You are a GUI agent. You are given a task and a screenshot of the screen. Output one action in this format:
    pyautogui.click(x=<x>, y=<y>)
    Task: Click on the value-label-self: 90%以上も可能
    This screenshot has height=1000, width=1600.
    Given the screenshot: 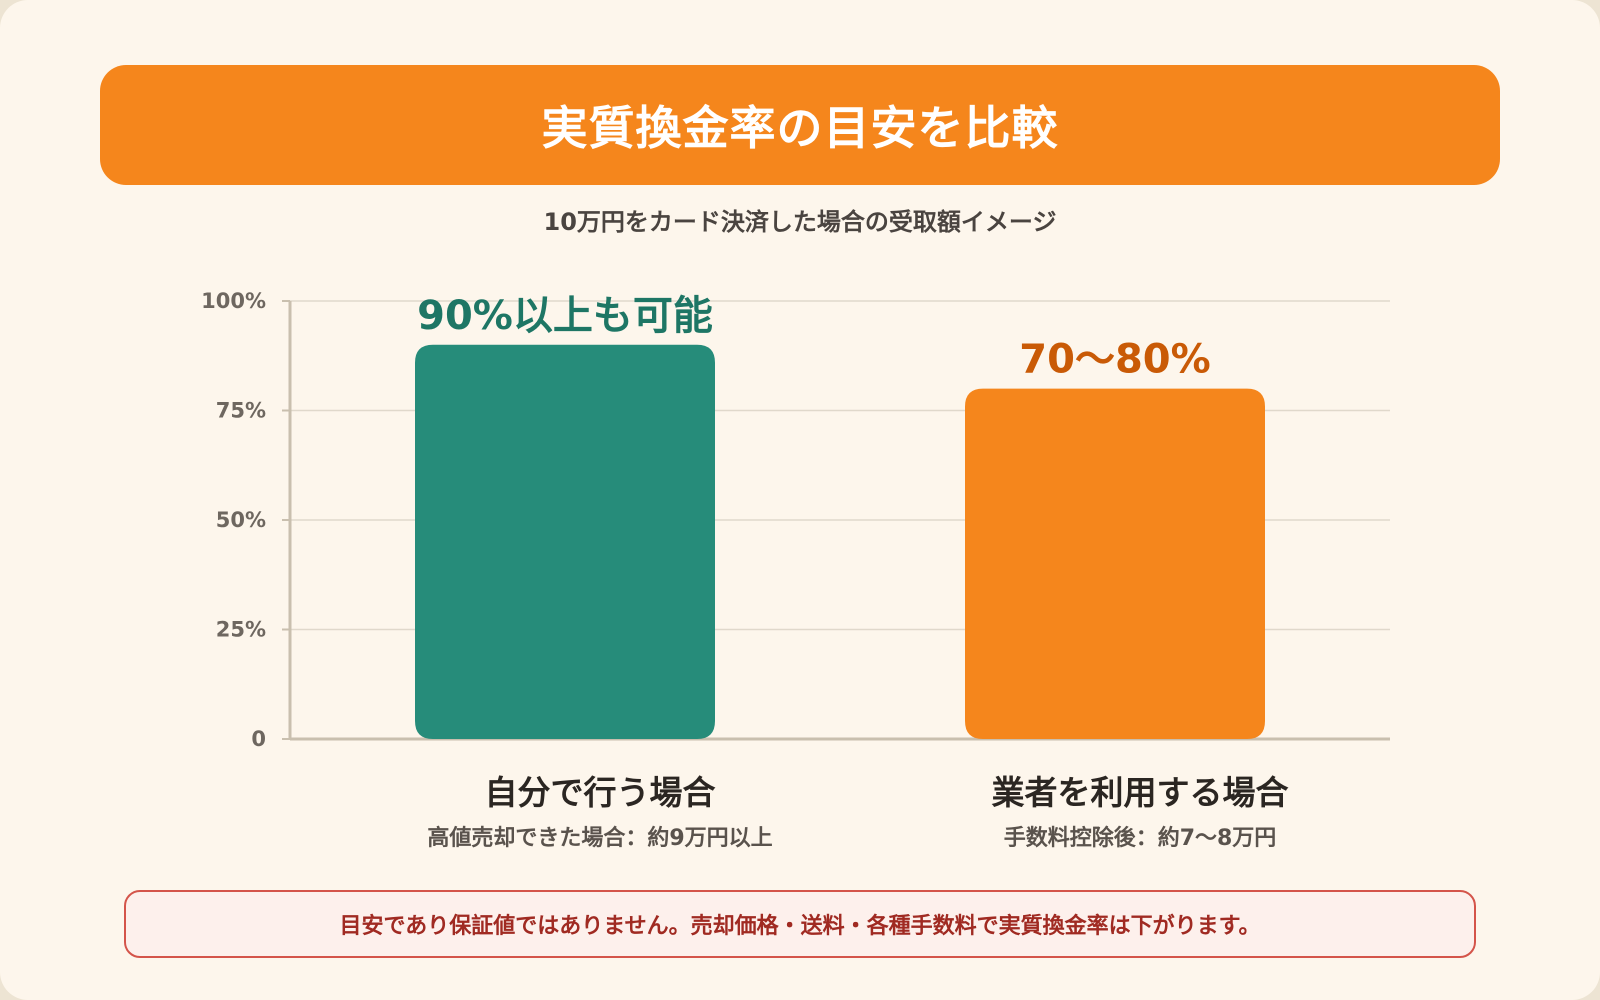 What is the action you would take?
    pyautogui.click(x=565, y=316)
    